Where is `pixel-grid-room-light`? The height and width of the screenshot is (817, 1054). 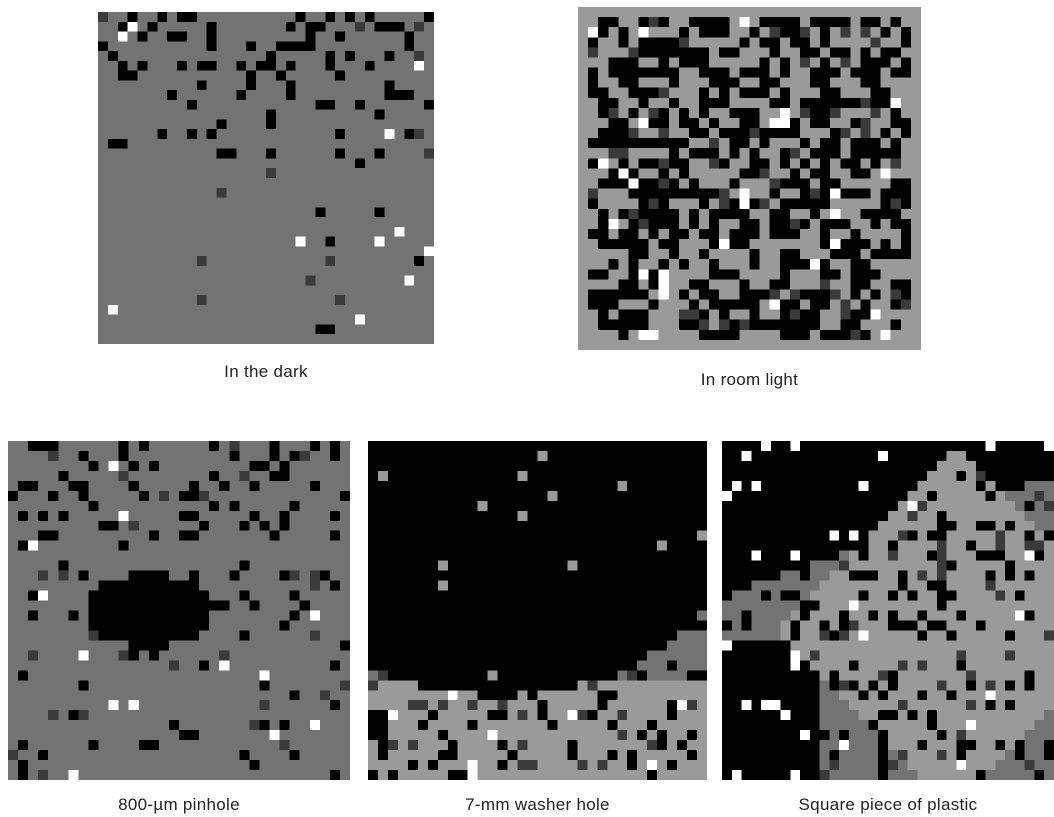
pixel-grid-room-light is located at coordinates (749, 178).